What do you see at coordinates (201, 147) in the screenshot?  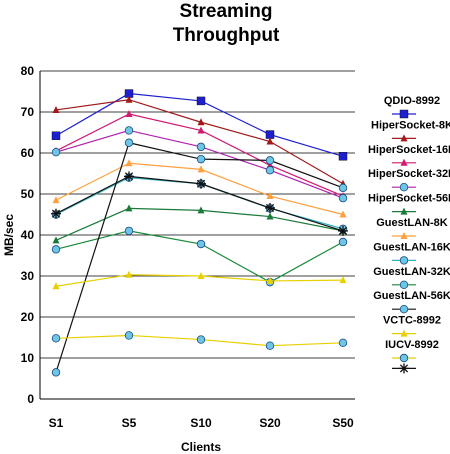 I see `point-hipersocket-32k-s10` at bounding box center [201, 147].